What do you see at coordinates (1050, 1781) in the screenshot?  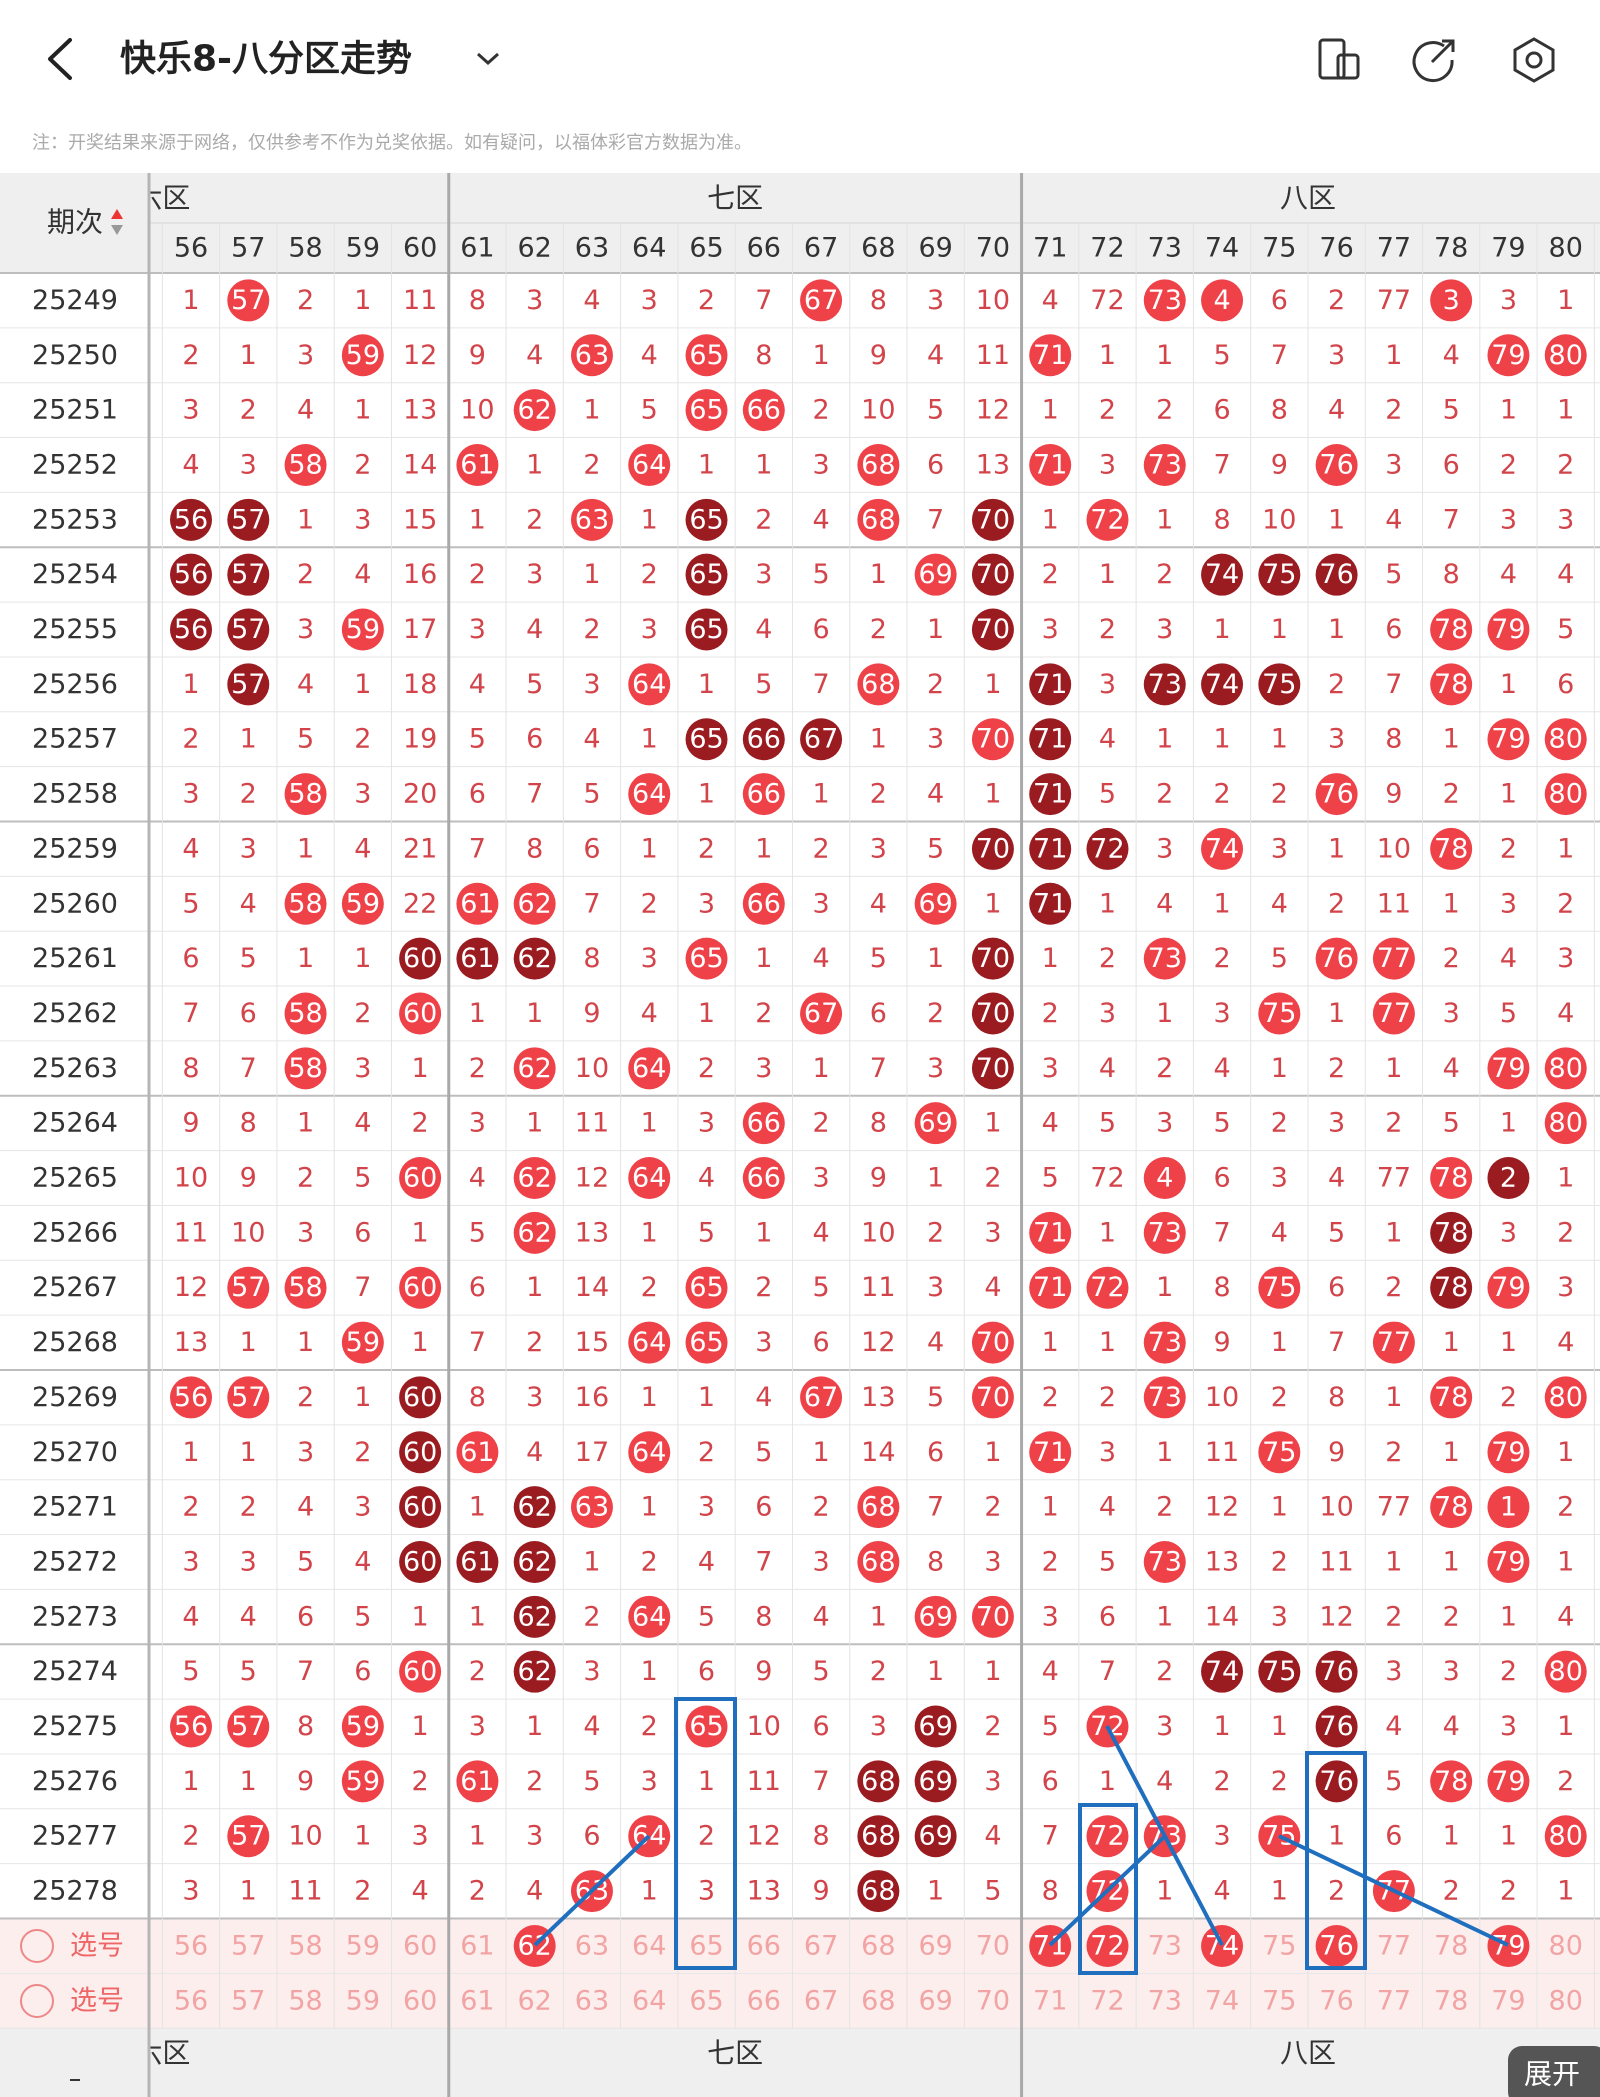 I see `cell-value: 6` at bounding box center [1050, 1781].